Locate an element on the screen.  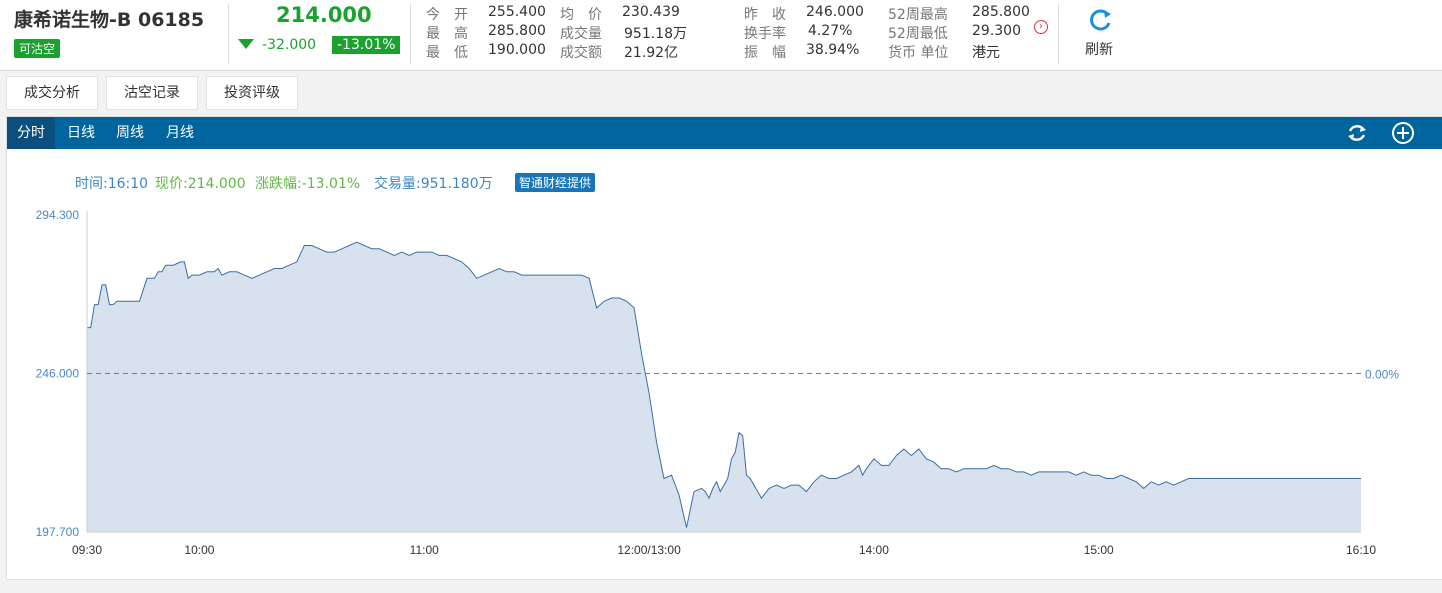
tab-investment-rating: 投资评级 is located at coordinates (252, 93).